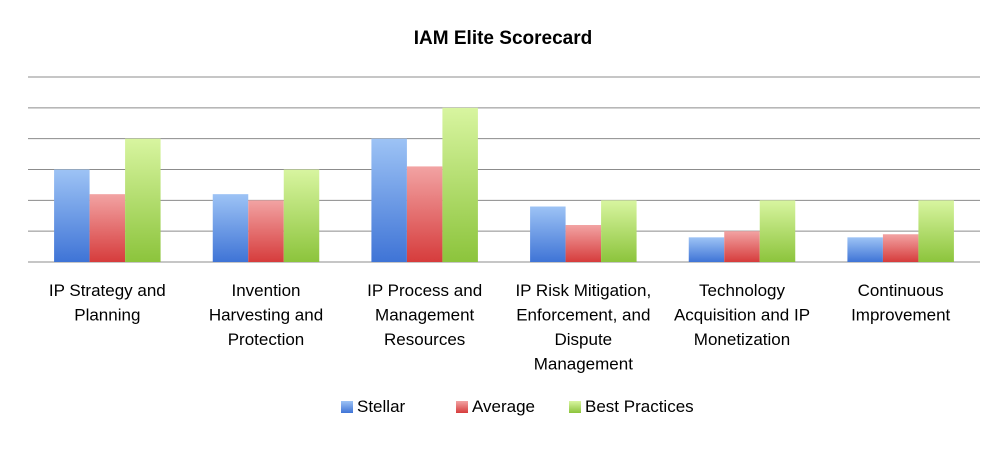 This screenshot has width=1007, height=454. Describe the element at coordinates (462, 407) in the screenshot. I see `legend-swatch-average` at that location.